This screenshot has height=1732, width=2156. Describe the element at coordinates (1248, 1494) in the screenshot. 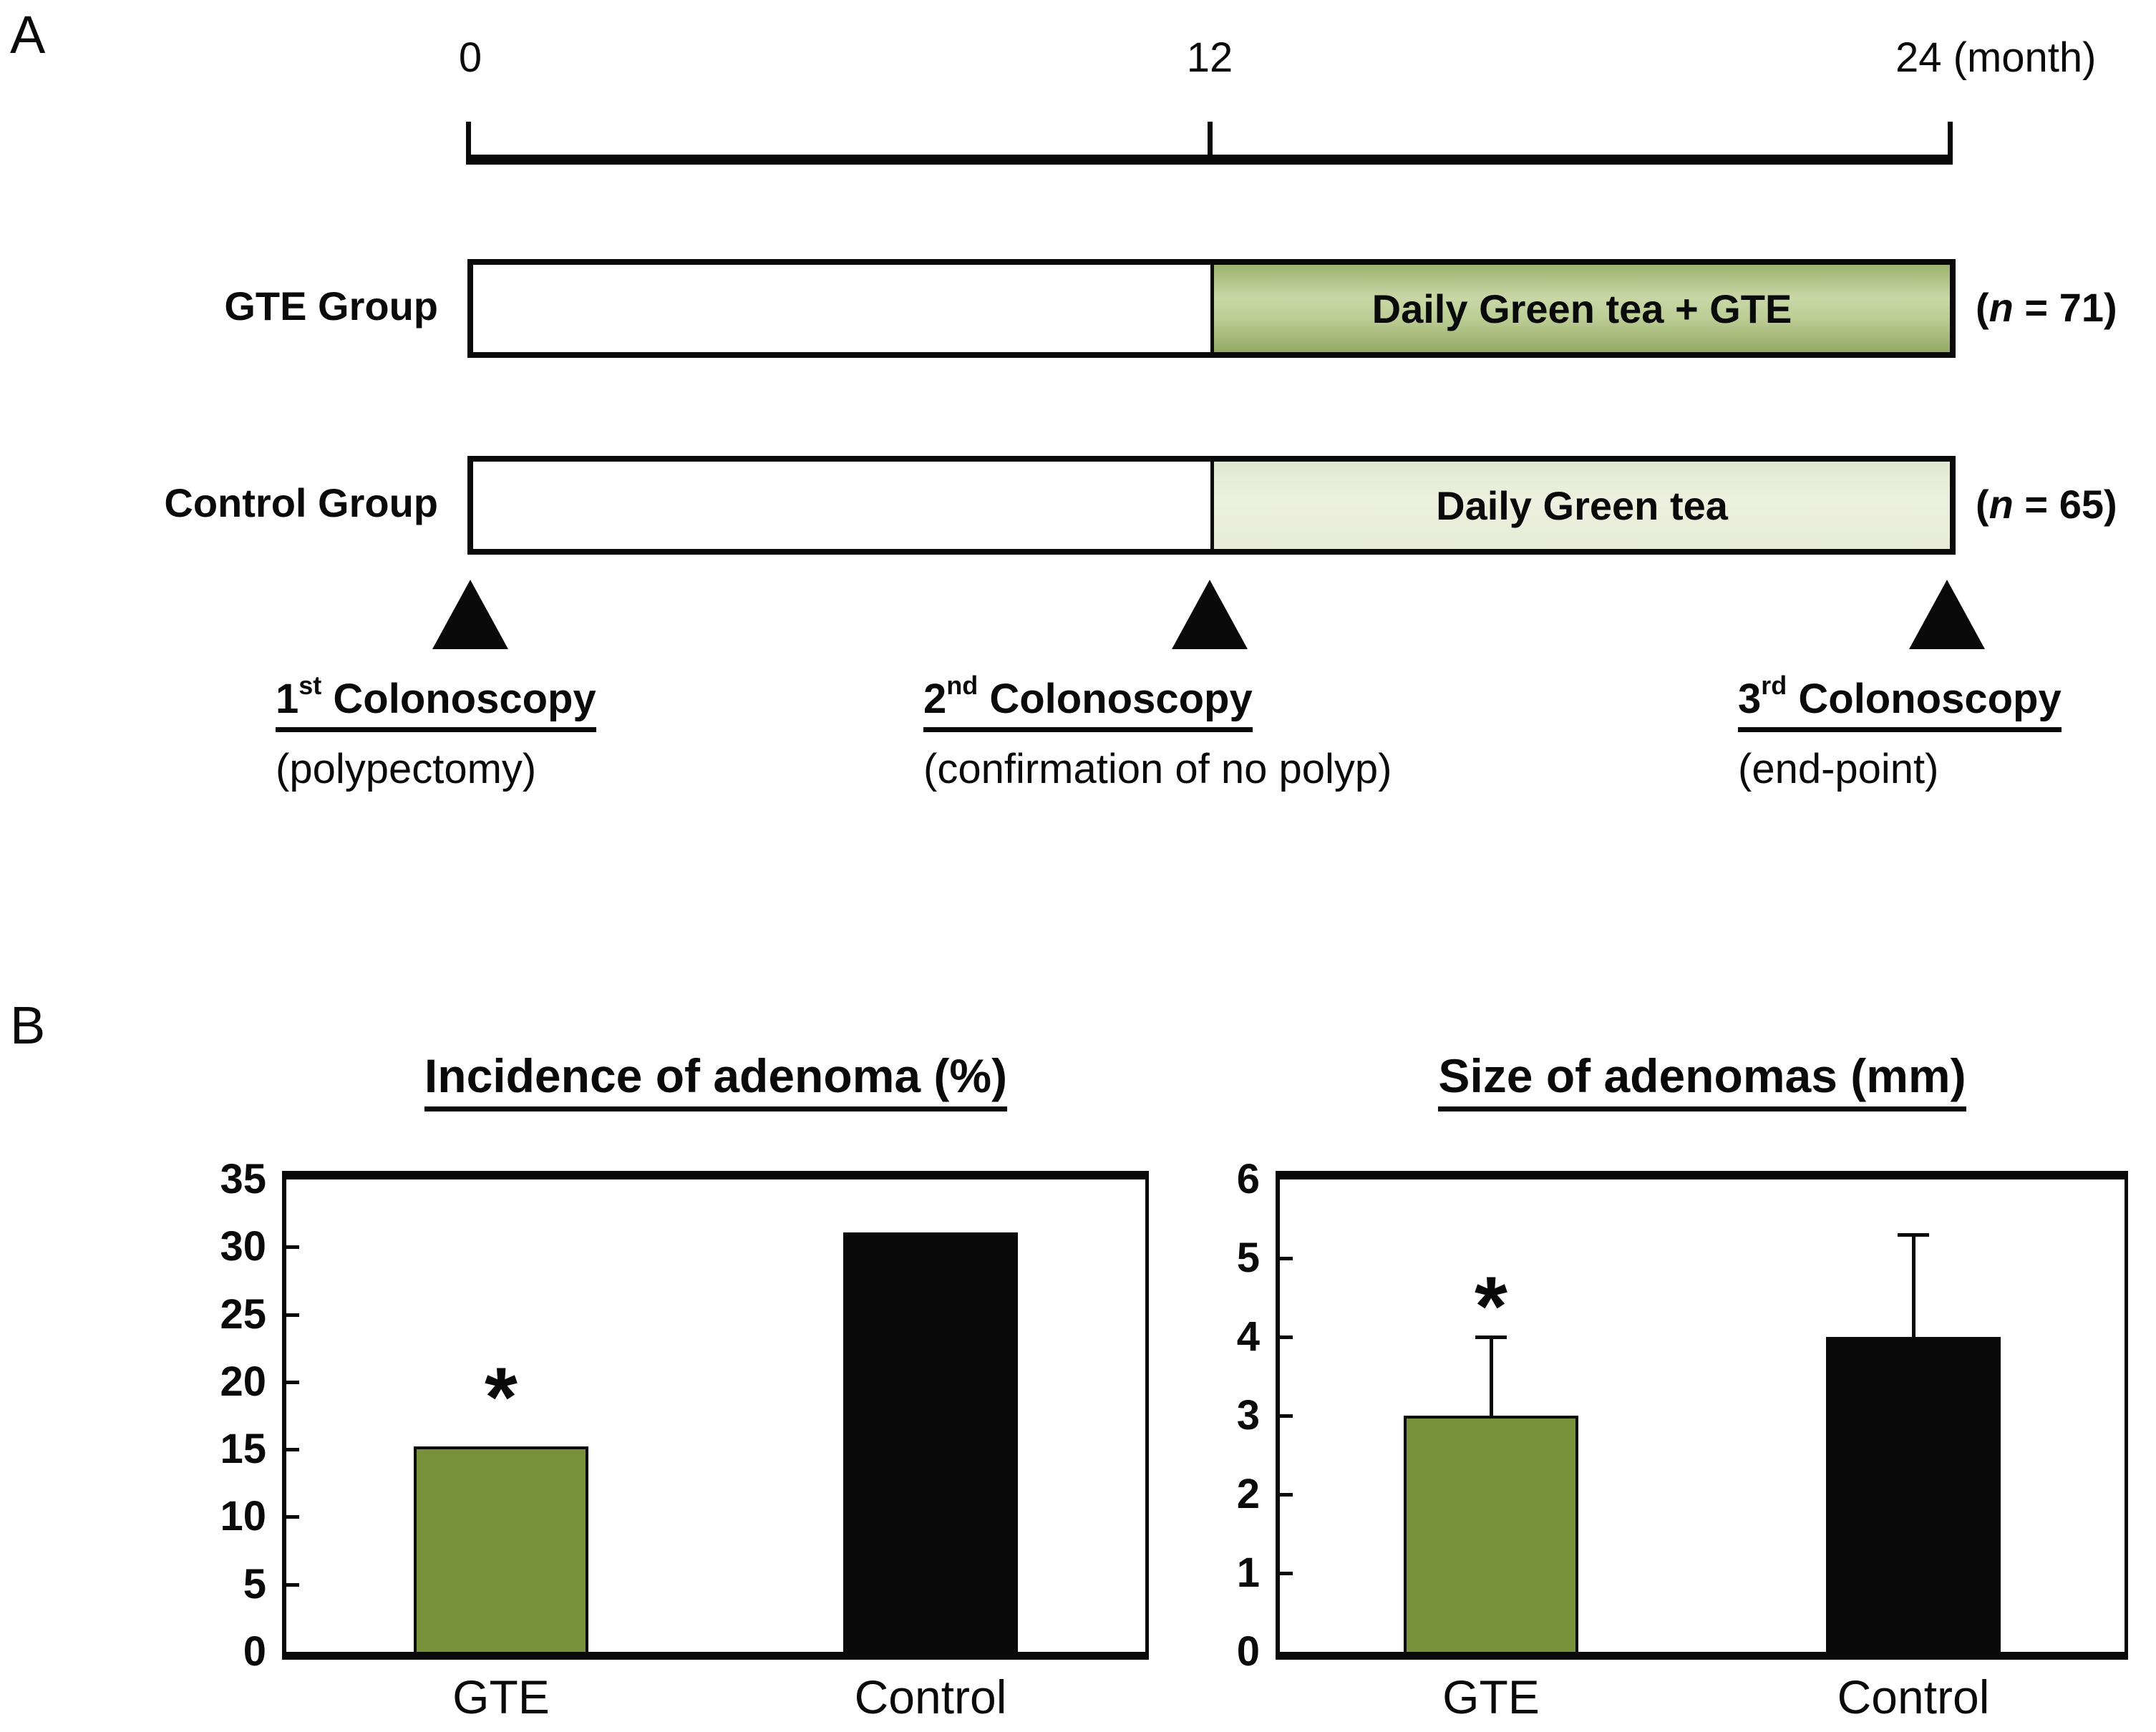

I see `y-tick-label: 2` at that location.